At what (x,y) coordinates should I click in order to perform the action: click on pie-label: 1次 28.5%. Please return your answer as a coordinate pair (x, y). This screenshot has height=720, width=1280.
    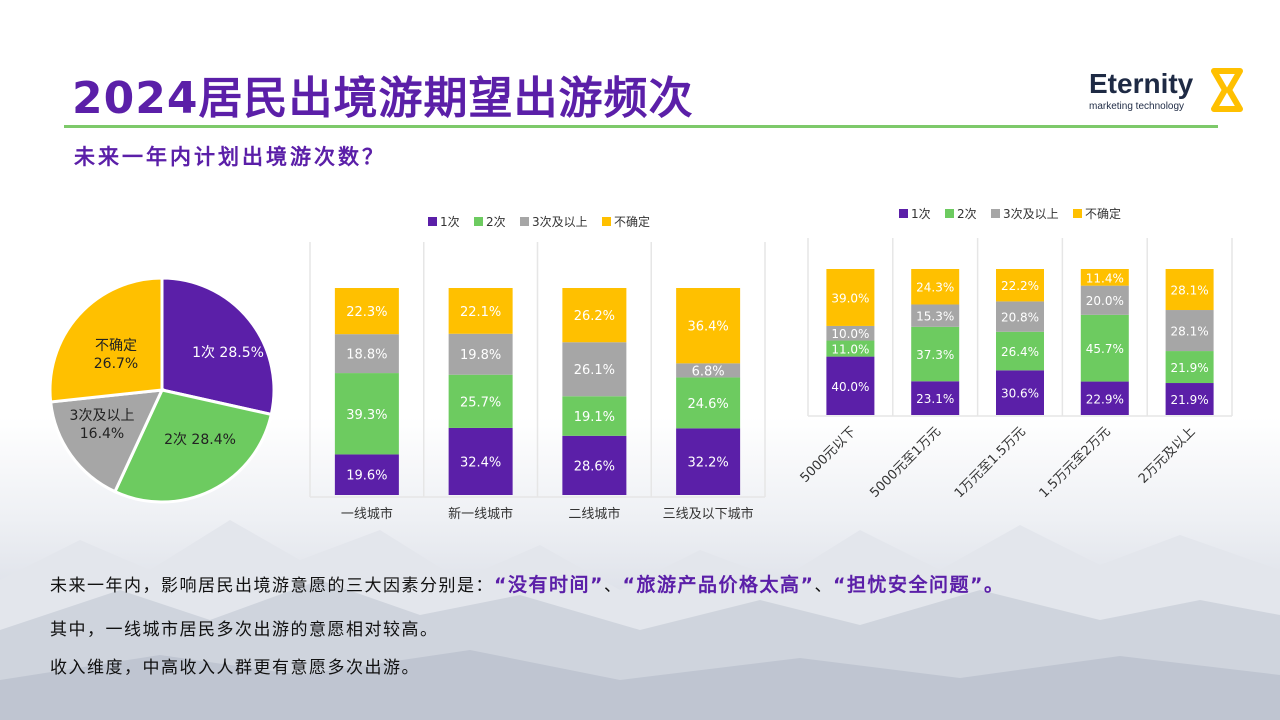
    Looking at the image, I should click on (228, 353).